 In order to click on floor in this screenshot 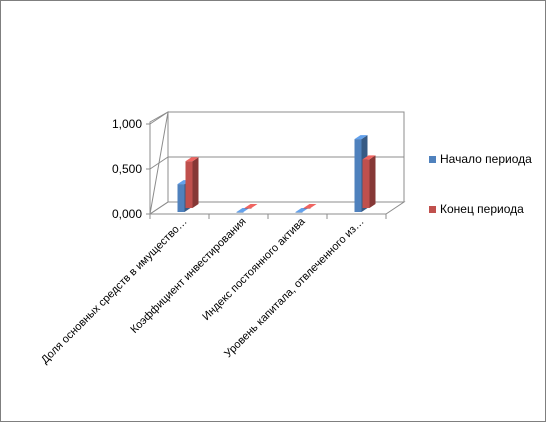, I will do `click(277, 208)`.